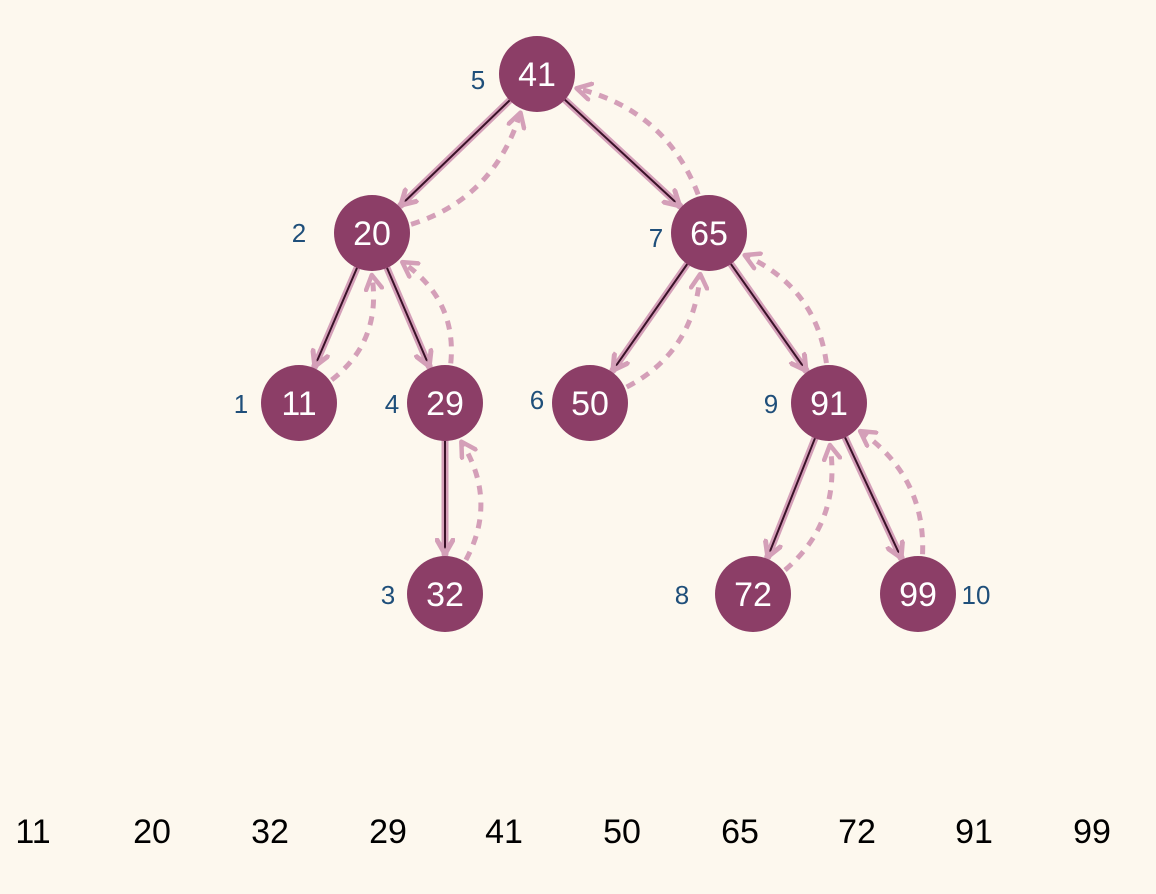  I want to click on node-value-label: 65, so click(709, 234).